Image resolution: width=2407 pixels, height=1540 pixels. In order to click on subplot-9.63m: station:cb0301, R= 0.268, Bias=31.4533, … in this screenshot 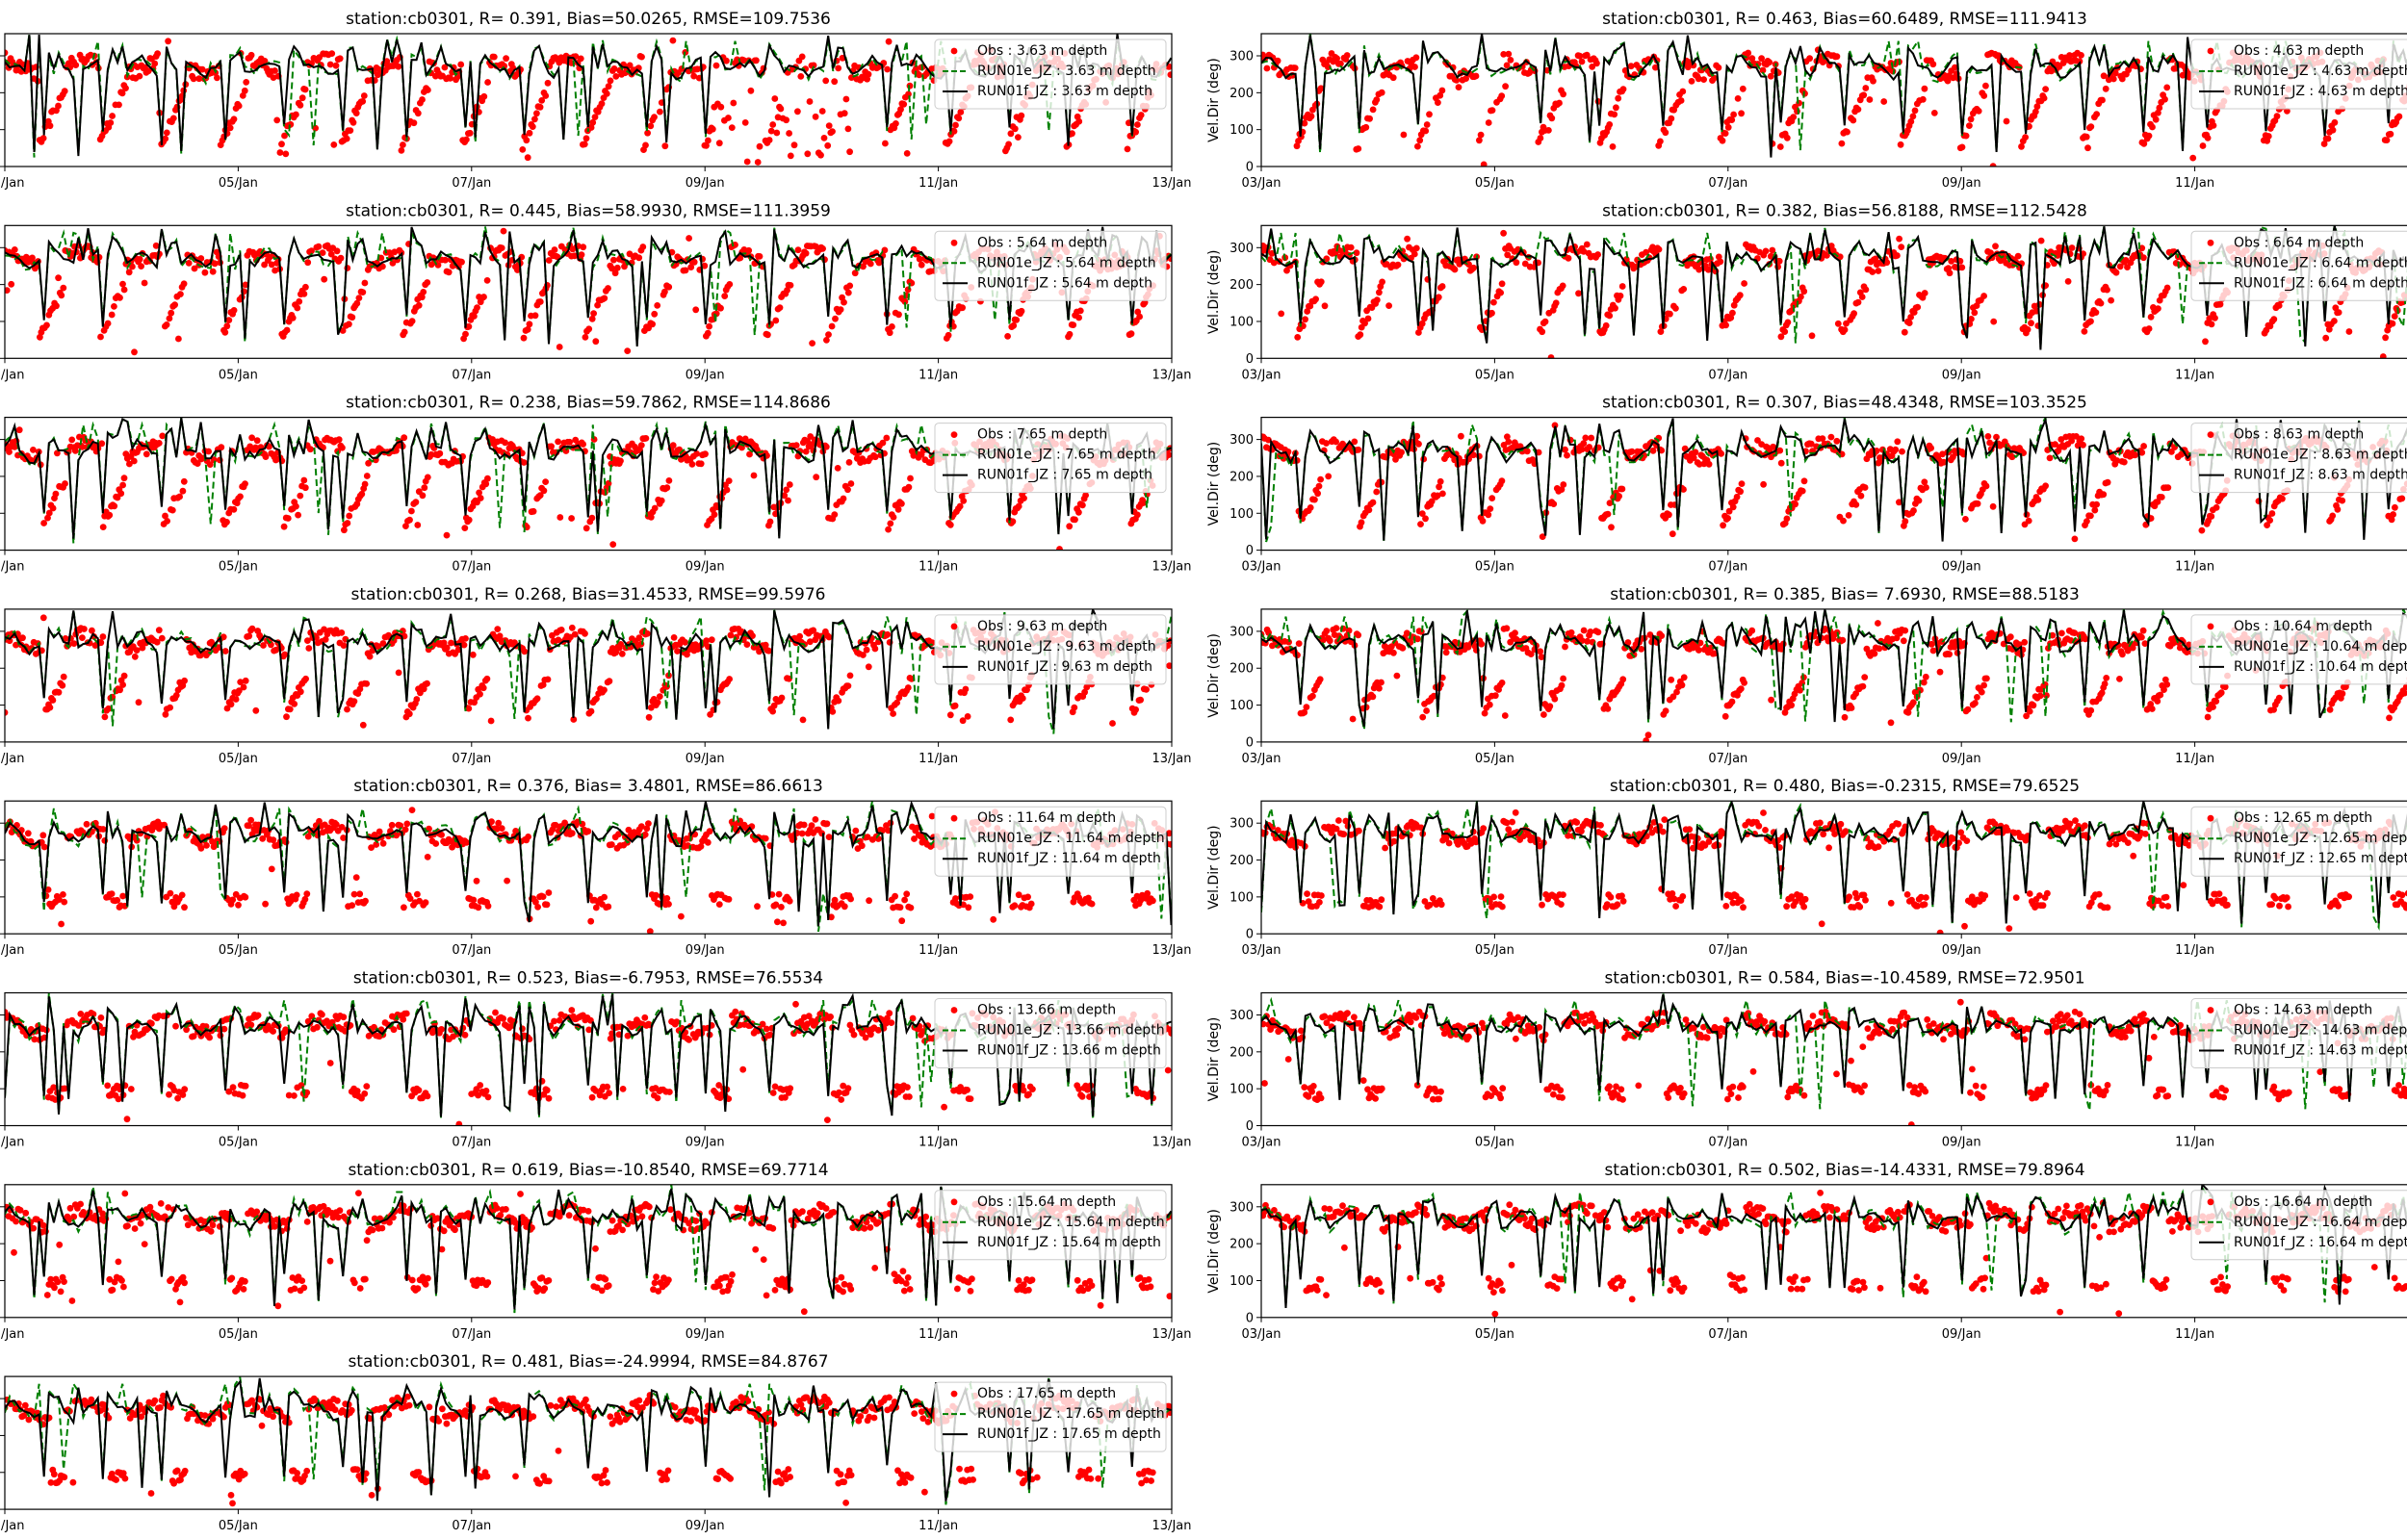, I will do `click(595, 675)`.